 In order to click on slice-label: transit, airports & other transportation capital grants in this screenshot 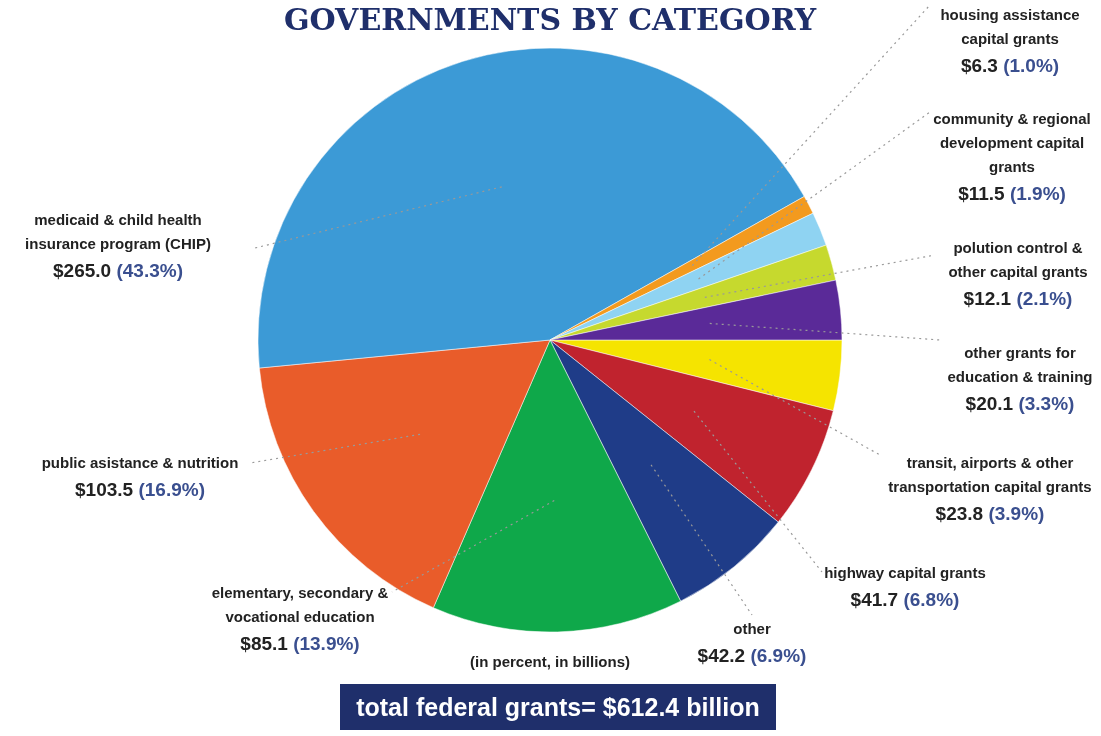, I will do `click(990, 474)`.